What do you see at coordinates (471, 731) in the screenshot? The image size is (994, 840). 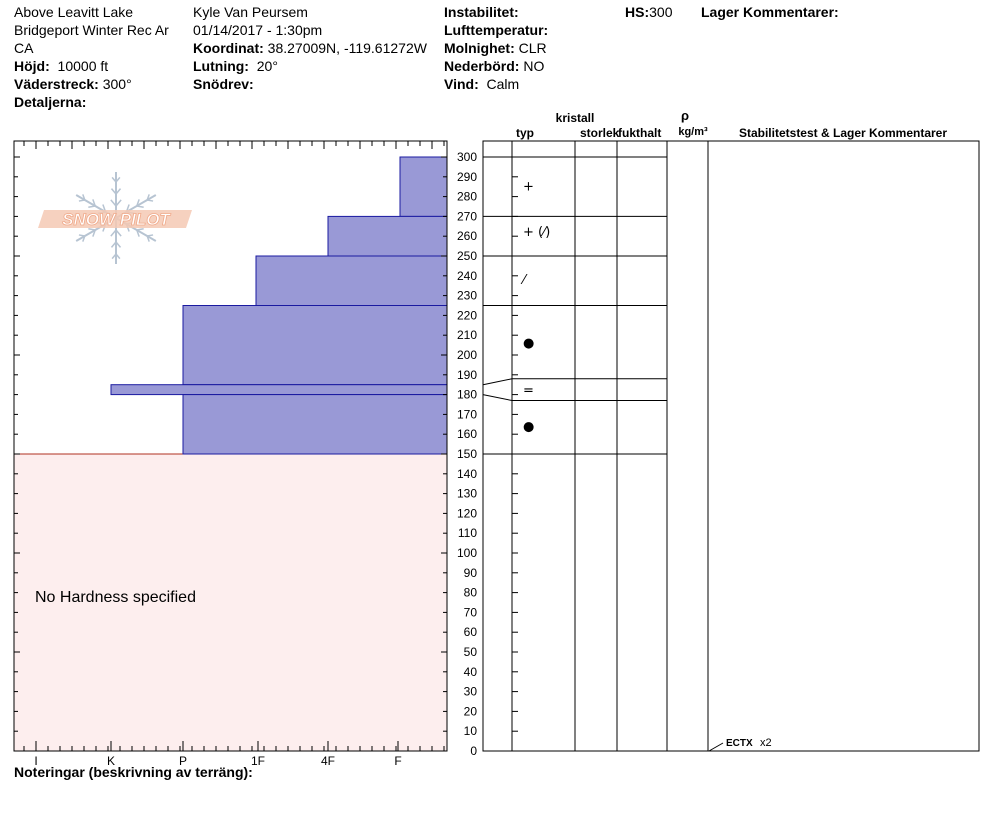 I see `depth-tick-label: 10` at bounding box center [471, 731].